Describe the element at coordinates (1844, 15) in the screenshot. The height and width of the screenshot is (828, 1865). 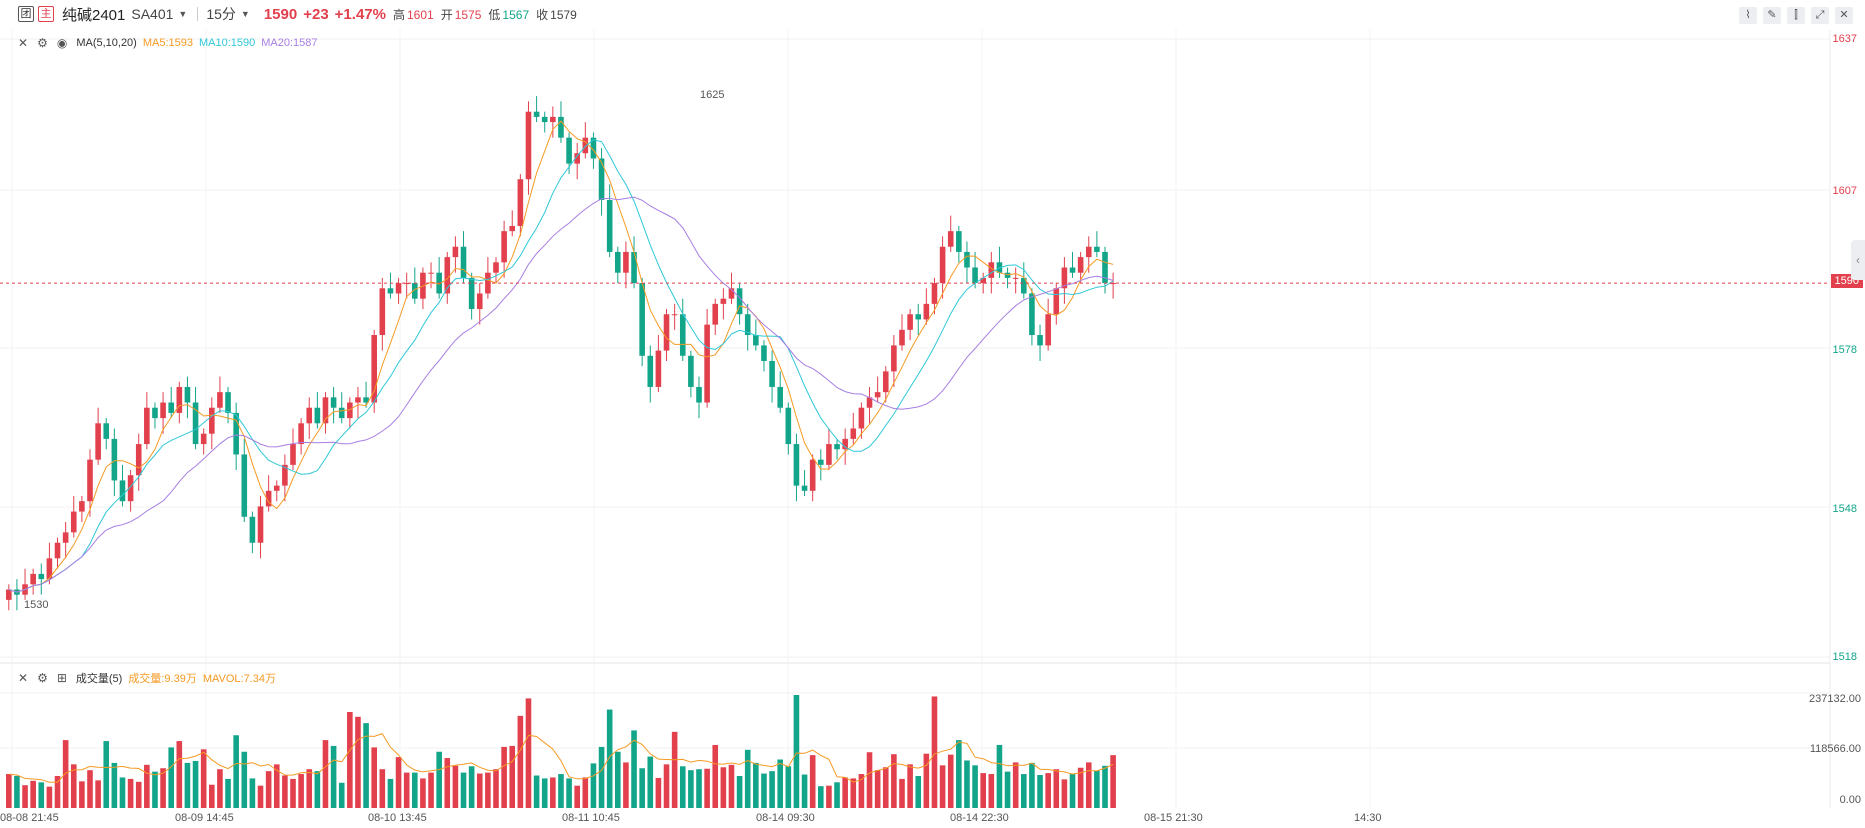
I see `close-icon: ✕` at that location.